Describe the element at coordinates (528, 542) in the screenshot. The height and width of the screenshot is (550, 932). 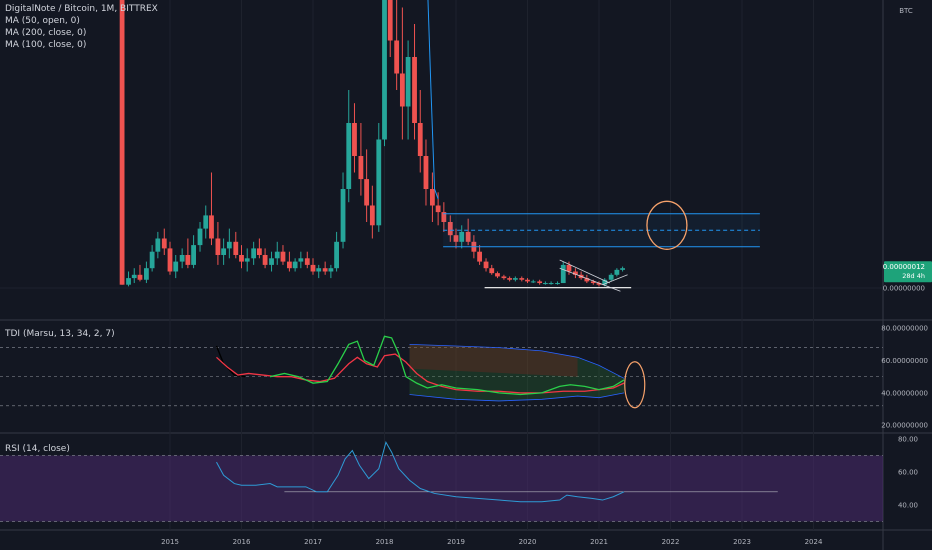
I see `x-tick-label: 2020` at that location.